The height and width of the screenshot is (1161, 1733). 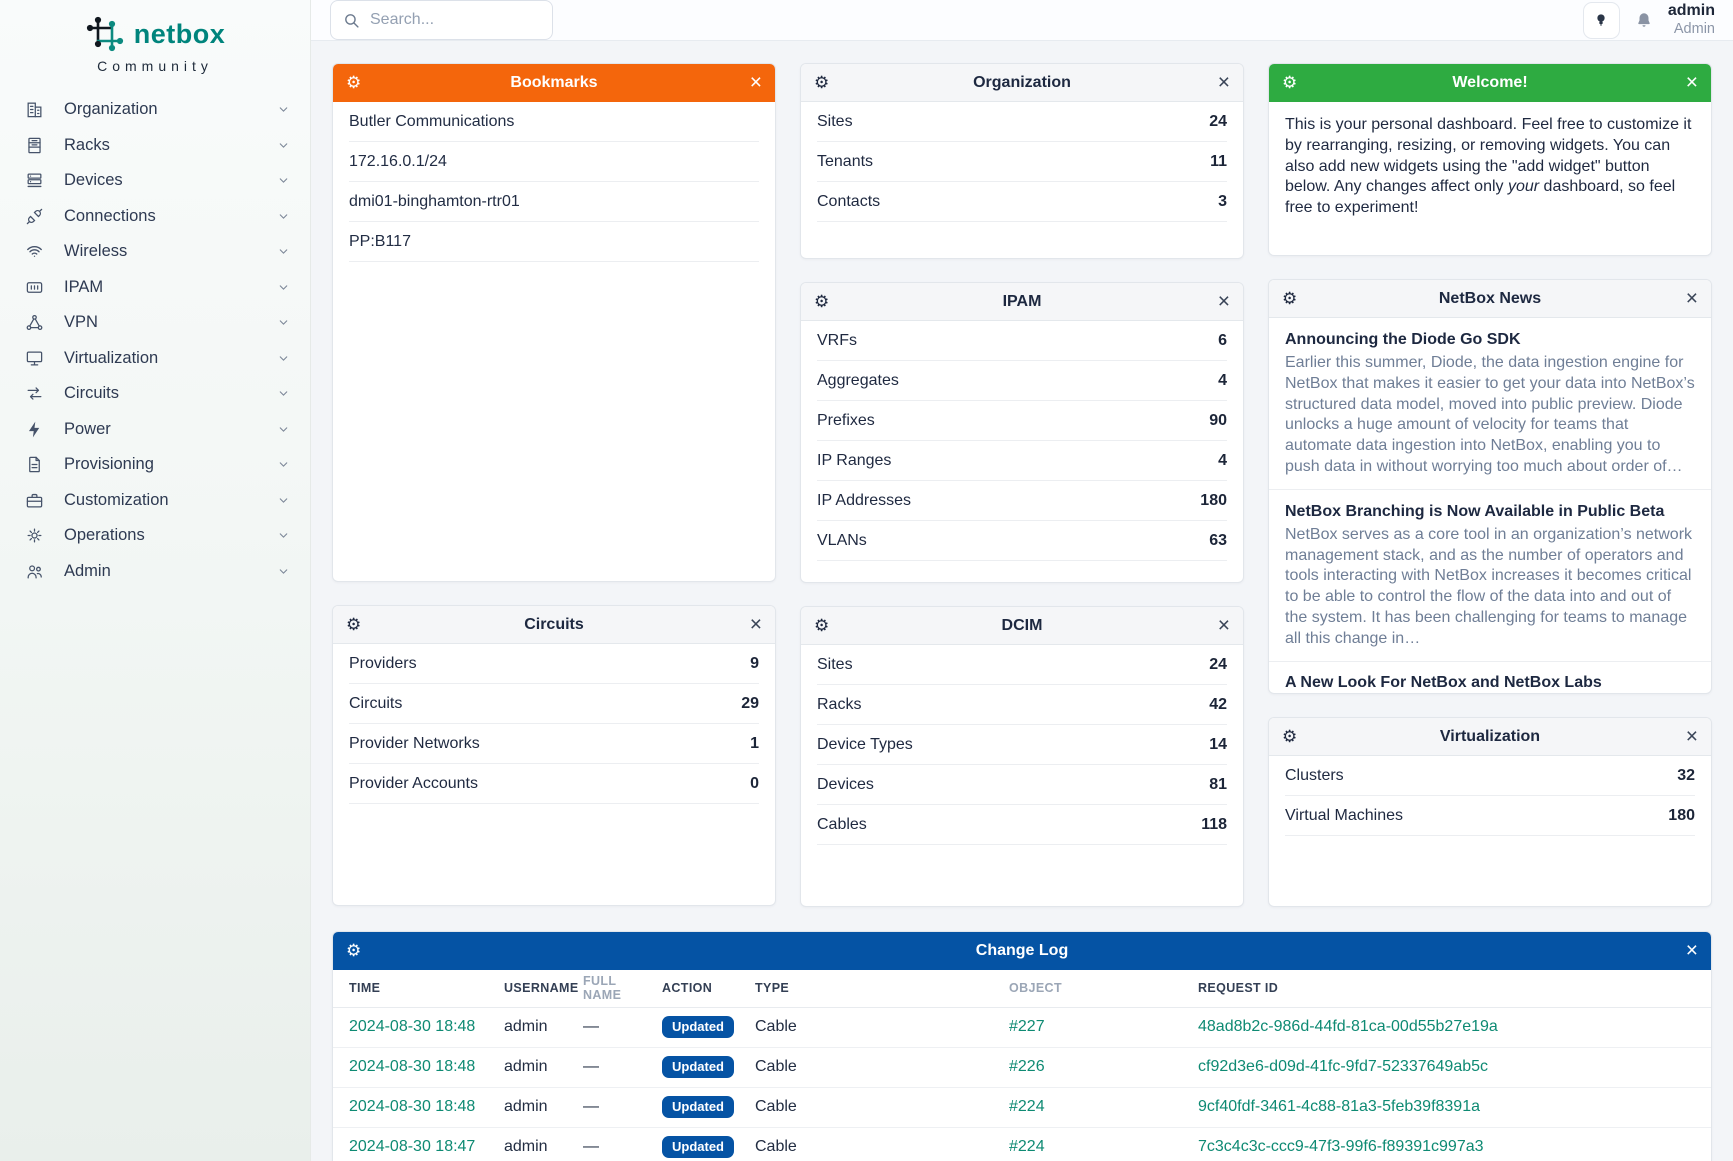 What do you see at coordinates (155, 288) in the screenshot?
I see `sidebar-item-ipam: IPAM` at bounding box center [155, 288].